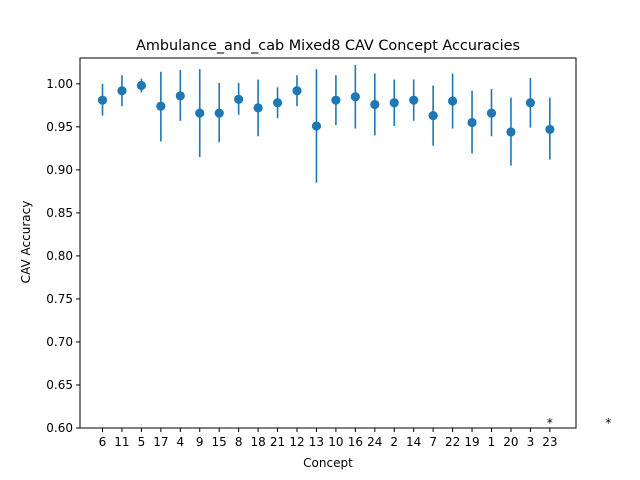  Describe the element at coordinates (579, 423) in the screenshot. I see `annotations: * *` at that location.